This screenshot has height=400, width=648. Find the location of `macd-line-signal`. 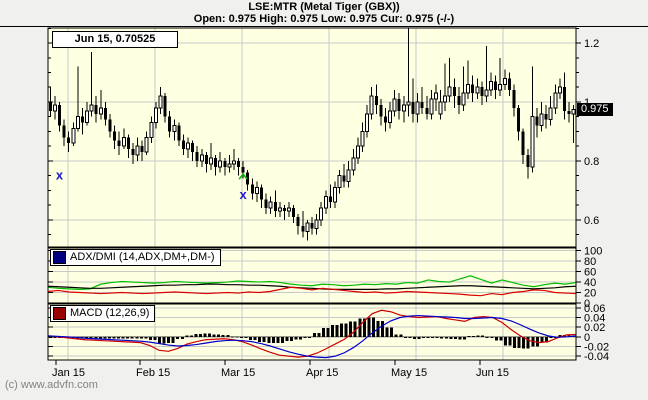

macd-line-signal is located at coordinates (312, 336).